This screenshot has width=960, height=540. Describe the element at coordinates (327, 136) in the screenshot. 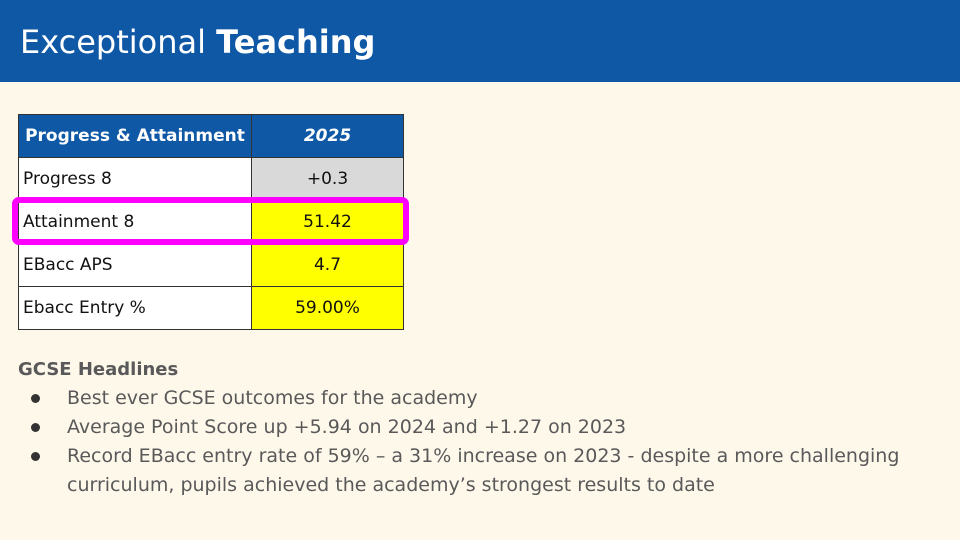

I see `column-header-year: 2025` at that location.